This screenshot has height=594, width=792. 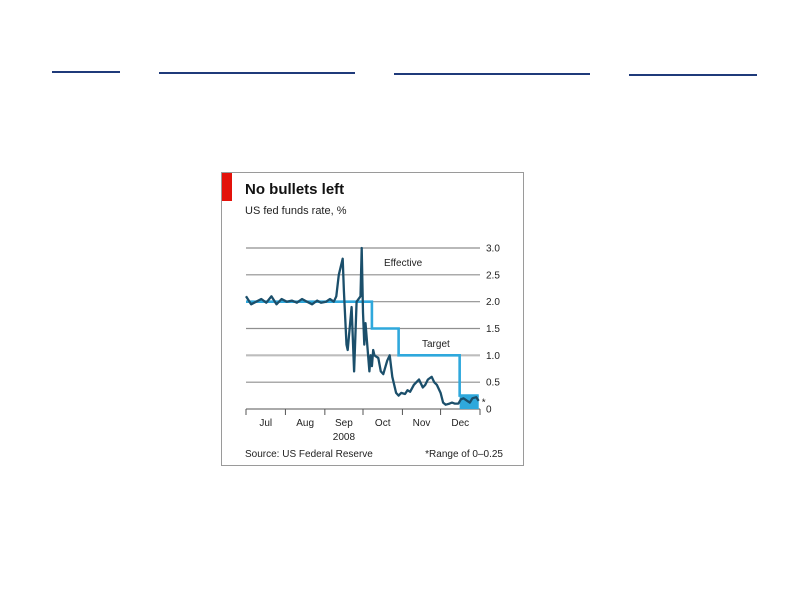 What do you see at coordinates (460, 423) in the screenshot?
I see `x-tick-label: Dec` at bounding box center [460, 423].